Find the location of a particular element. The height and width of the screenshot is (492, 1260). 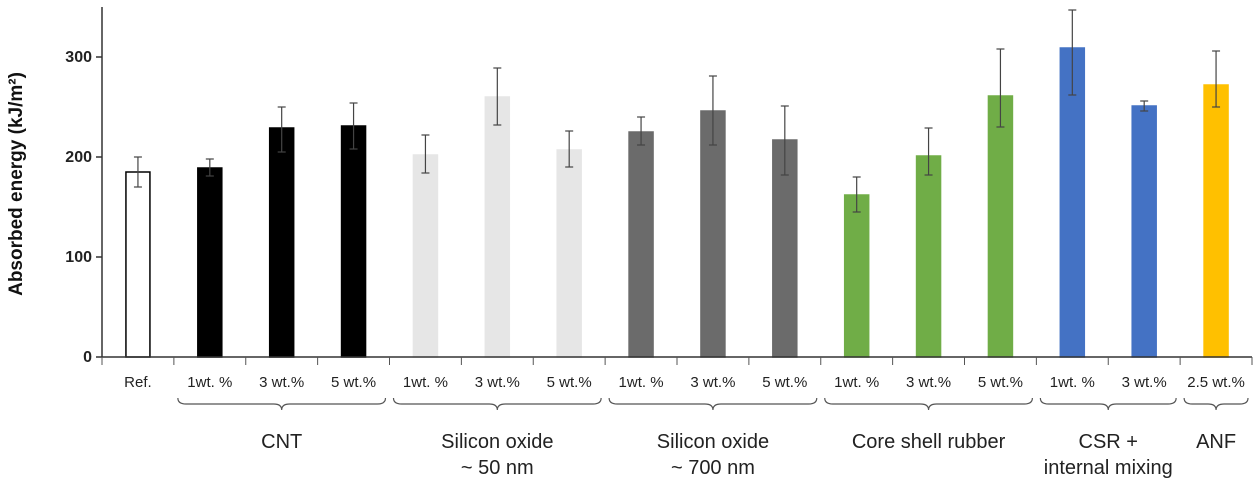

group-label: ~ 700 nm is located at coordinates (713, 468).